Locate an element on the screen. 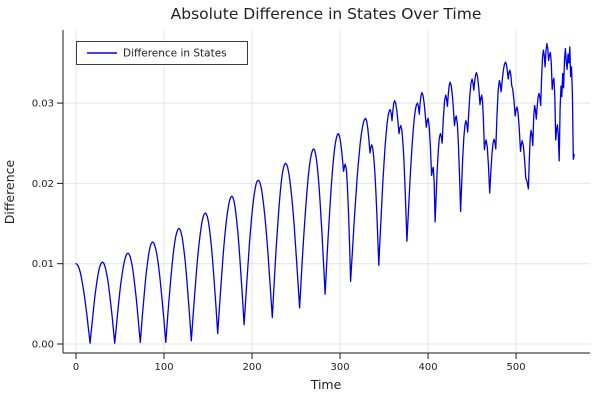 The image size is (600, 400). x-tick-label: 500 is located at coordinates (516, 367).